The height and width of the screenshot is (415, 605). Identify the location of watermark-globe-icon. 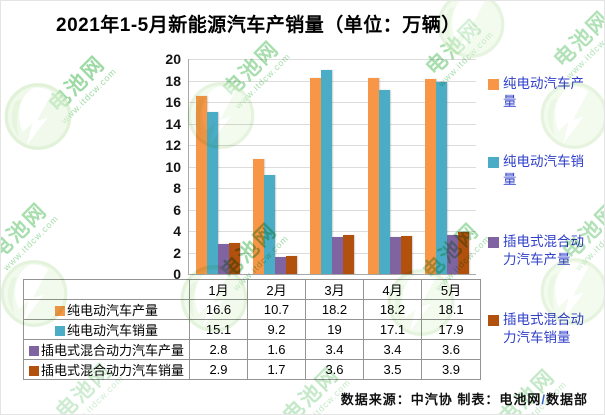
(38, 119).